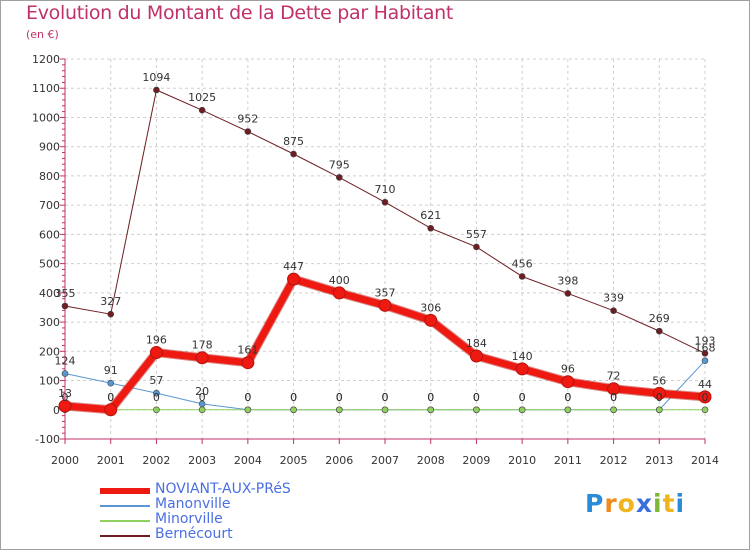 The image size is (750, 550). I want to click on x-tick-label: 2006, so click(339, 460).